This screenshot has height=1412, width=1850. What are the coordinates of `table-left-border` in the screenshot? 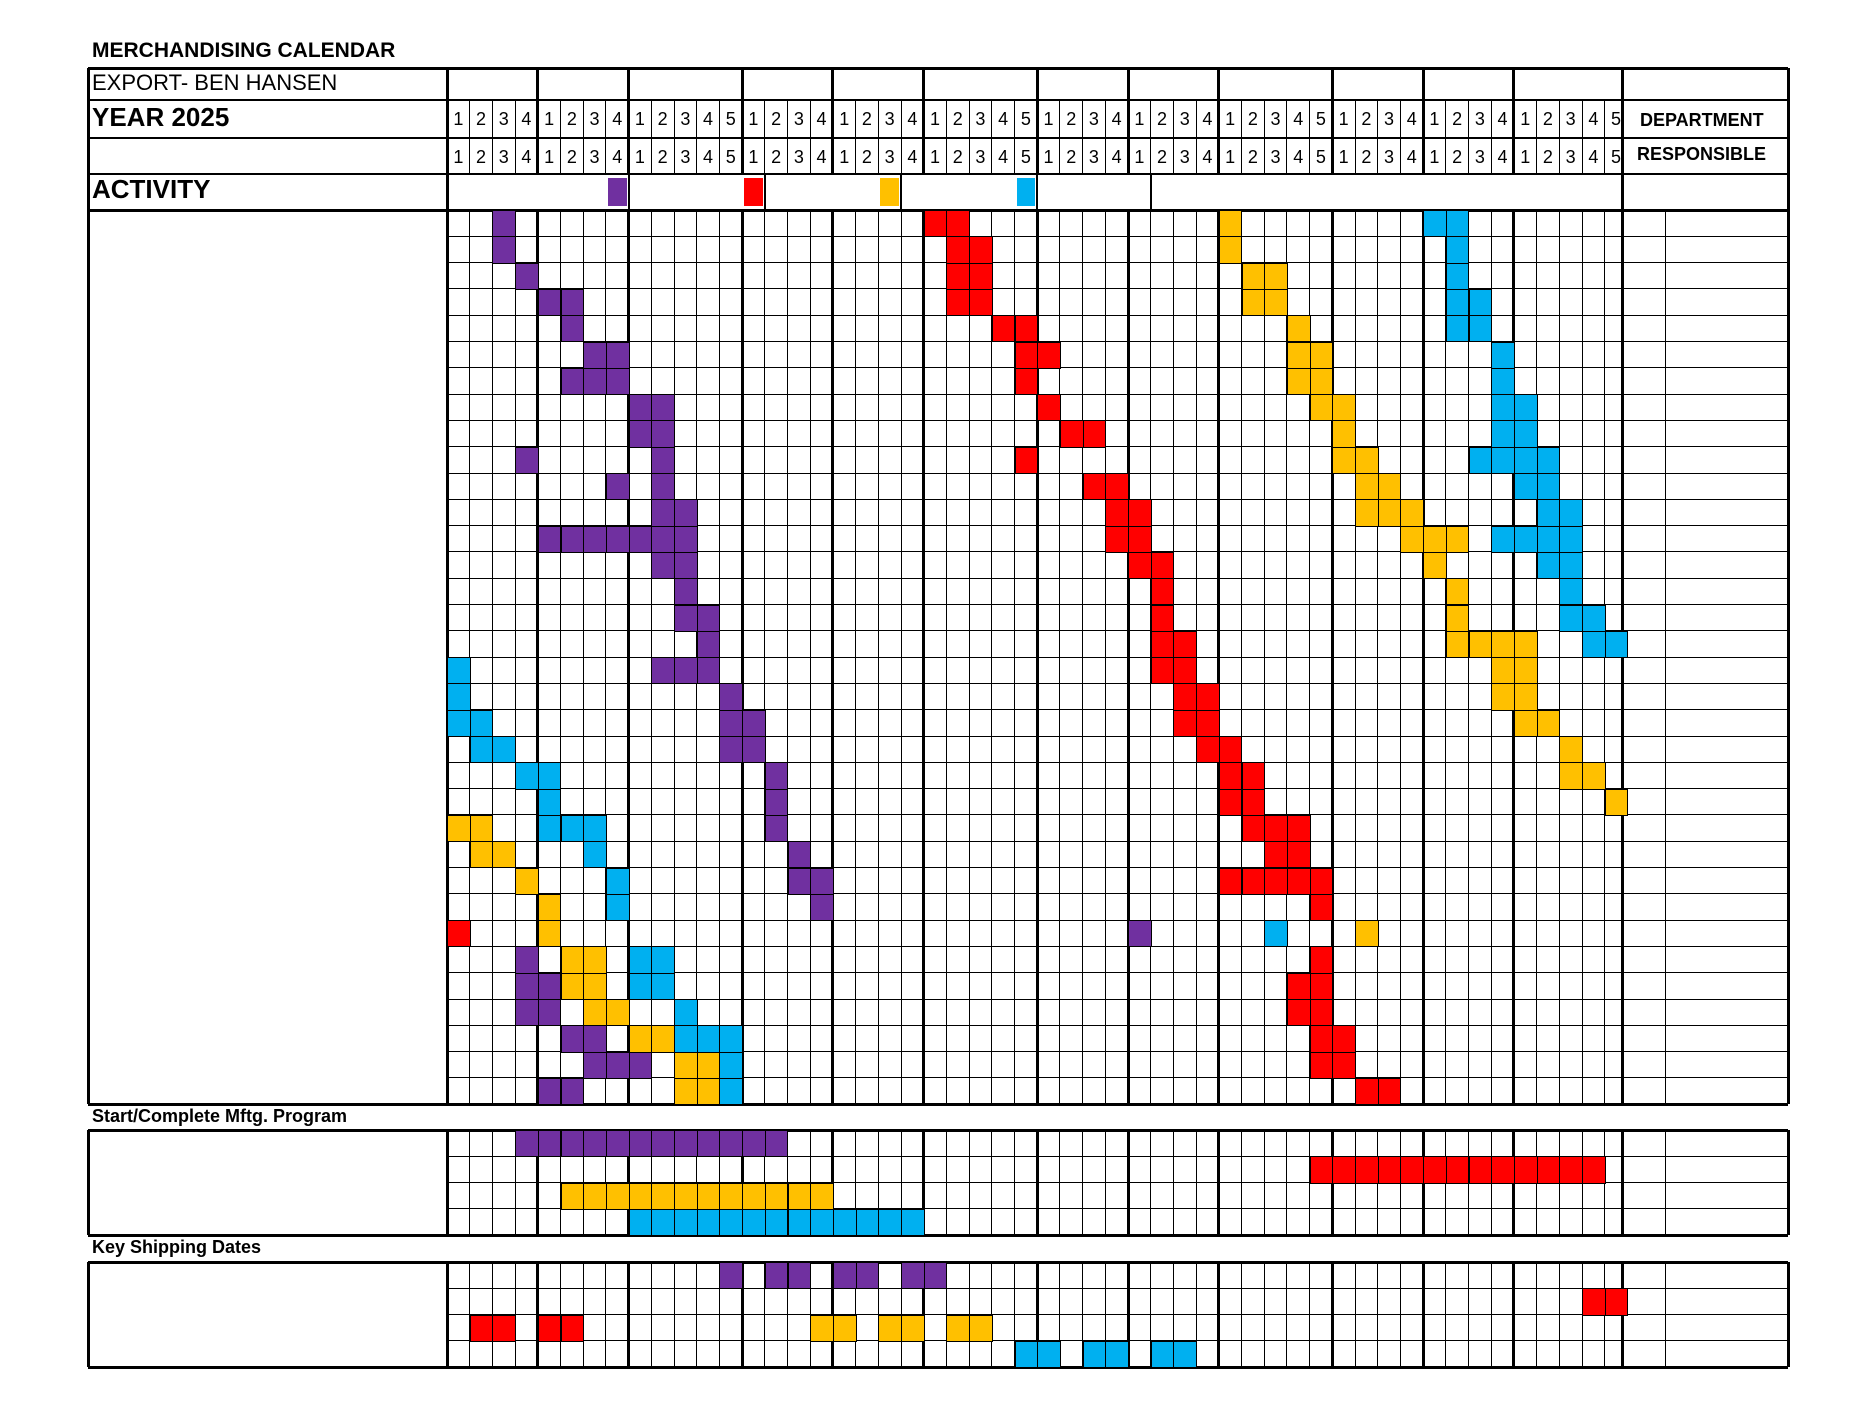 It's located at (88, 1183).